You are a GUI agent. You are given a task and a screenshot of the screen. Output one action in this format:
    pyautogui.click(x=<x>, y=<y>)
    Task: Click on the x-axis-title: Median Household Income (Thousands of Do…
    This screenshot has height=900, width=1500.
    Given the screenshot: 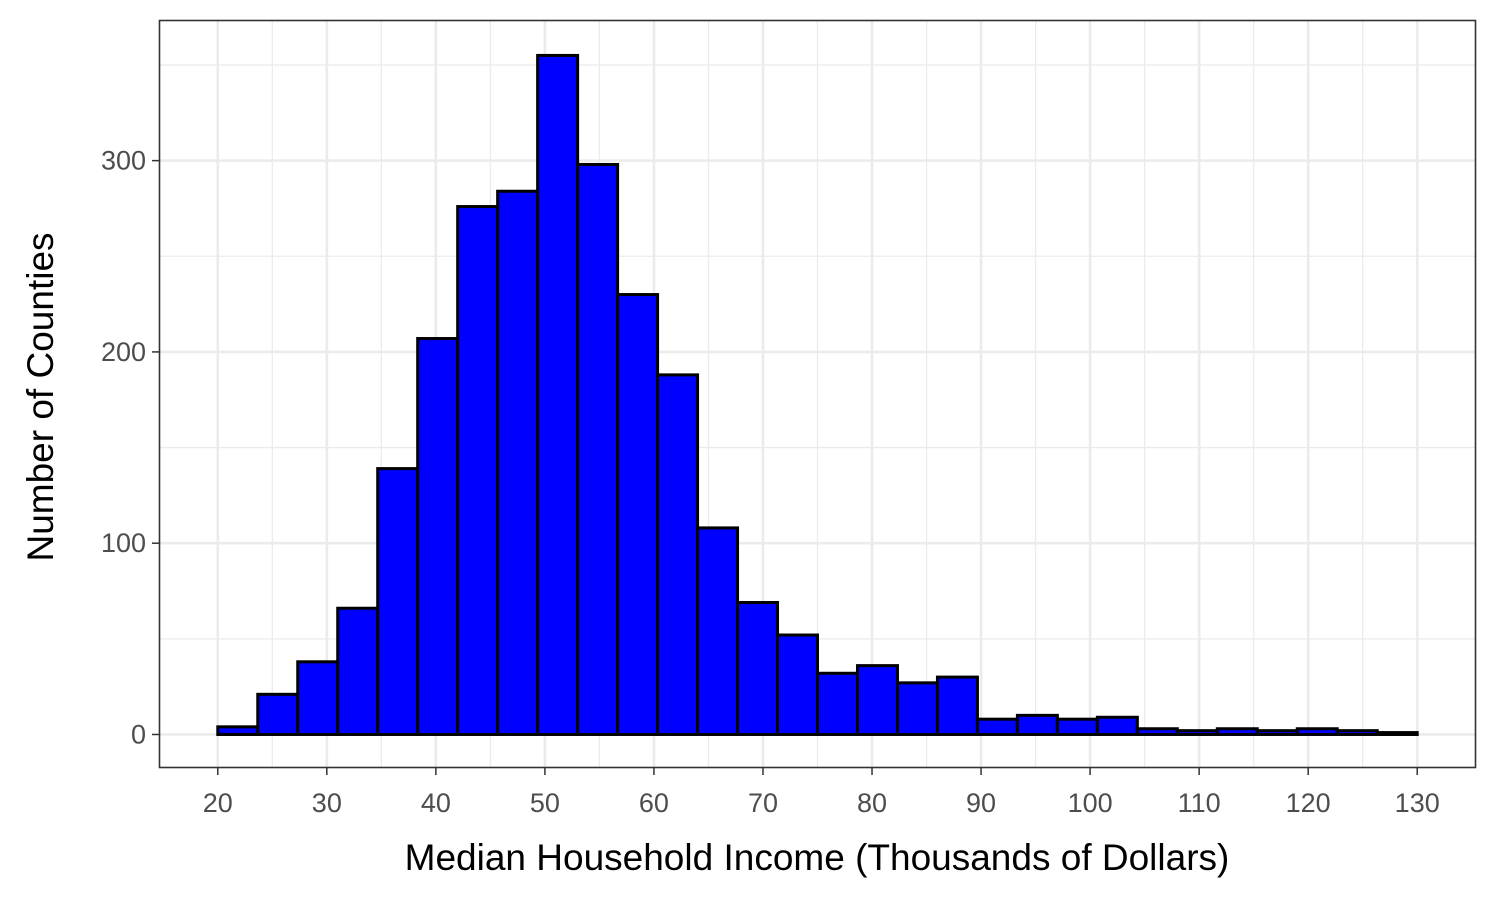 What is the action you would take?
    pyautogui.click(x=817, y=857)
    